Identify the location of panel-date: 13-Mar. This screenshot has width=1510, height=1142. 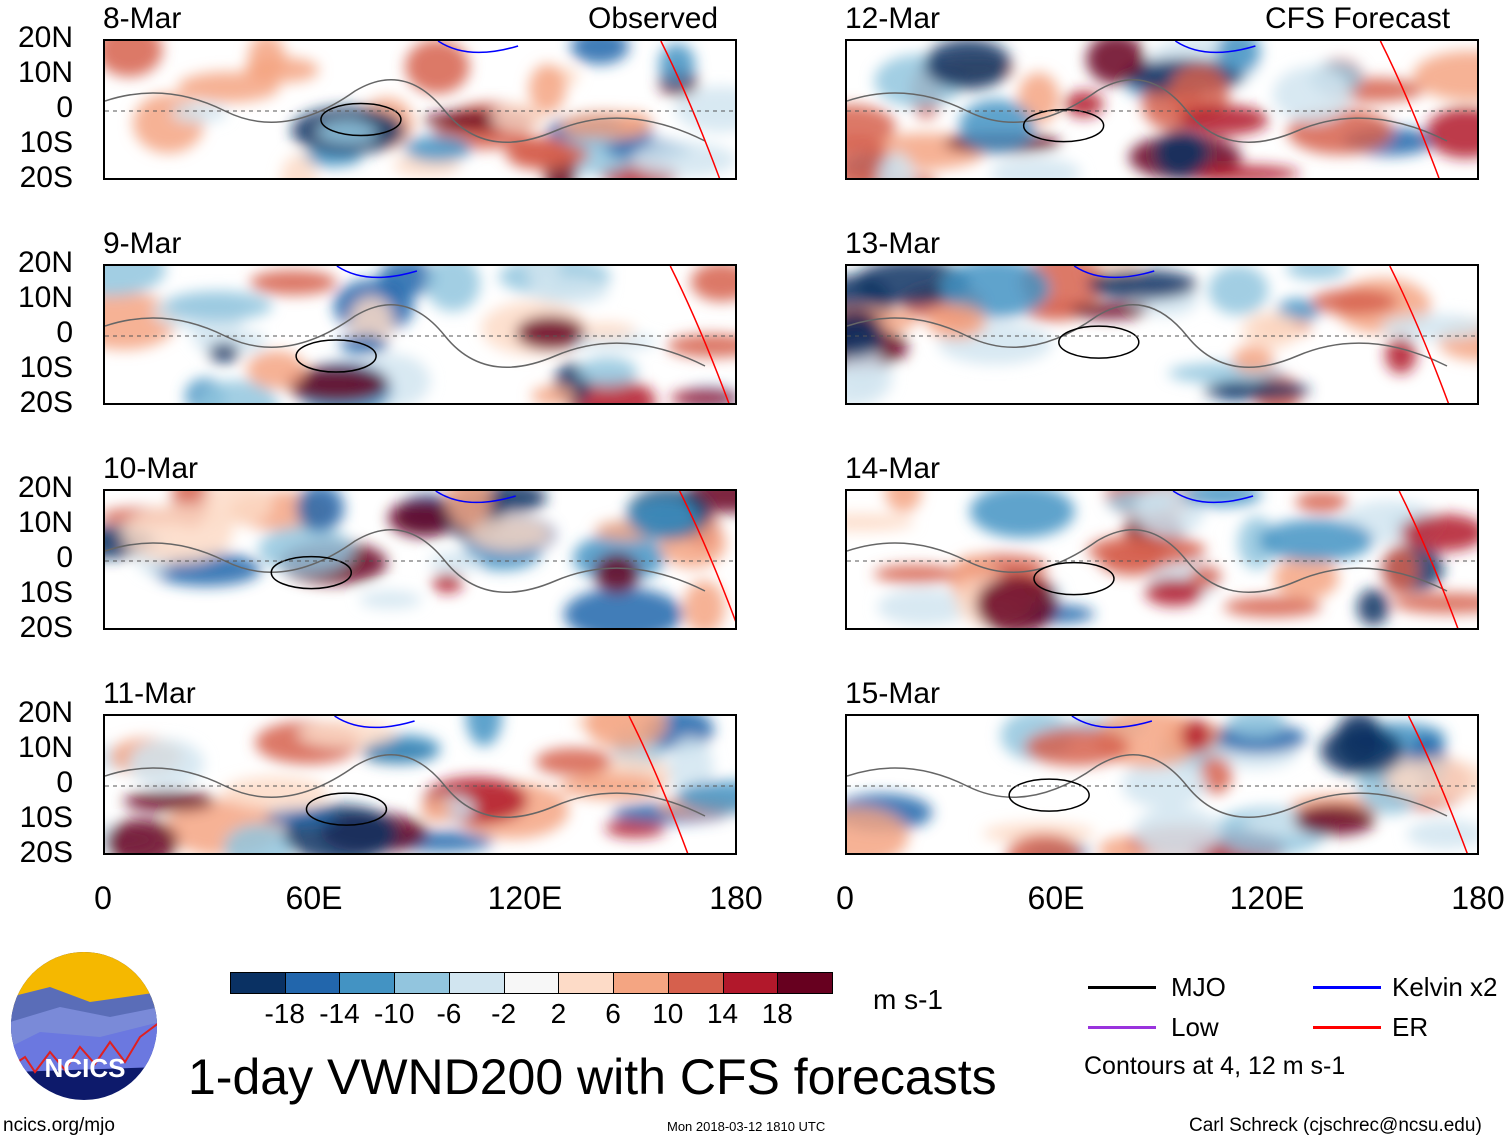
(893, 243).